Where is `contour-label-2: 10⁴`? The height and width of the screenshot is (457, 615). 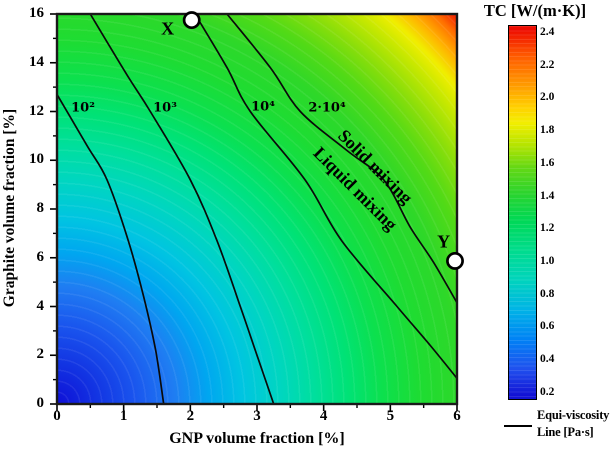 contour-label-2: 10⁴ is located at coordinates (263, 107).